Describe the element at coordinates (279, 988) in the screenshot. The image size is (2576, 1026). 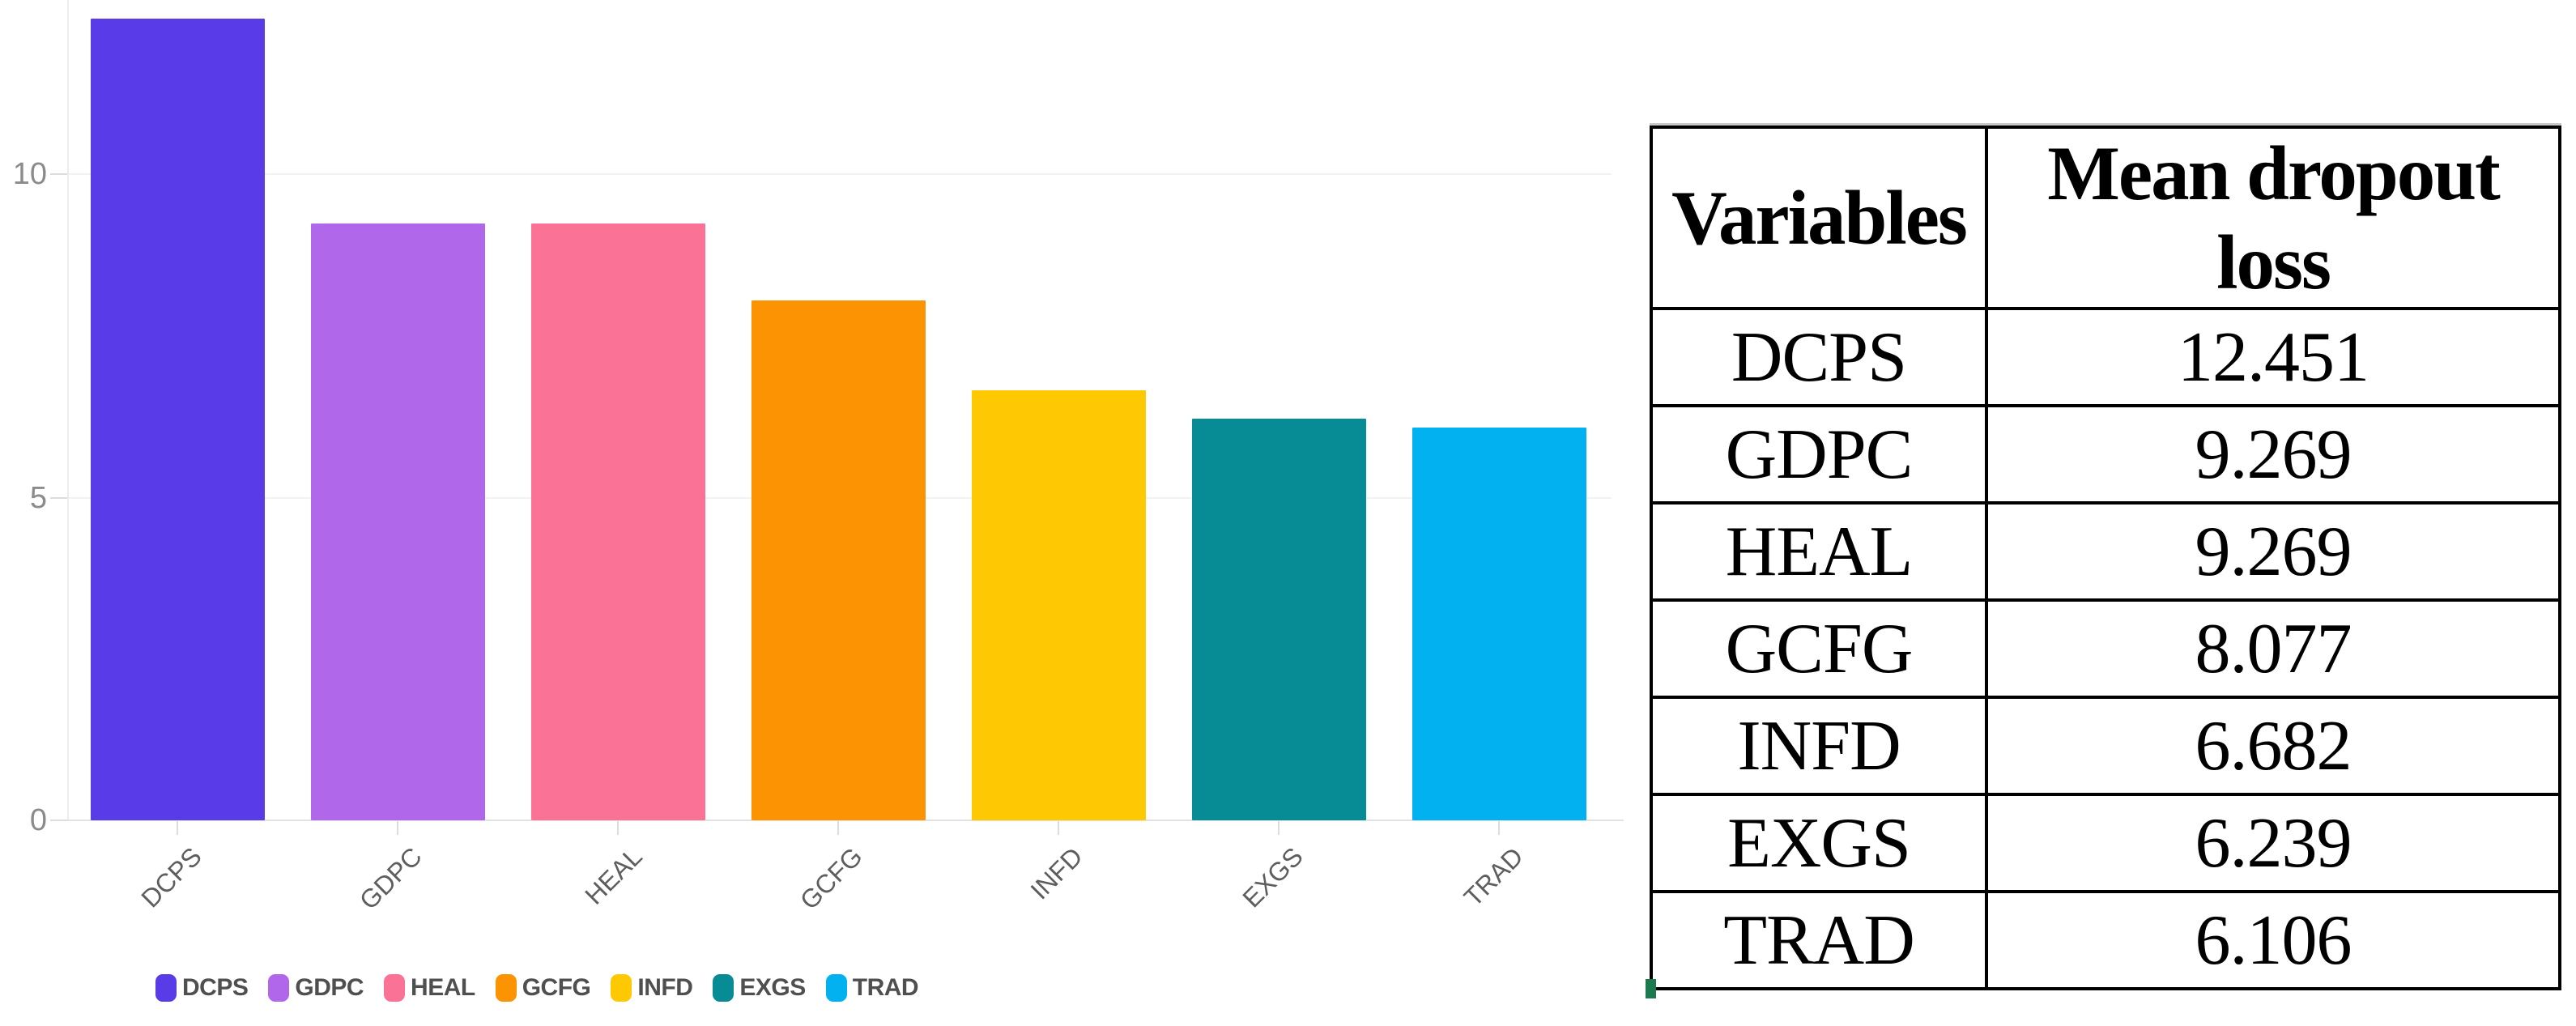
I see `legend-swatch-gdpc` at that location.